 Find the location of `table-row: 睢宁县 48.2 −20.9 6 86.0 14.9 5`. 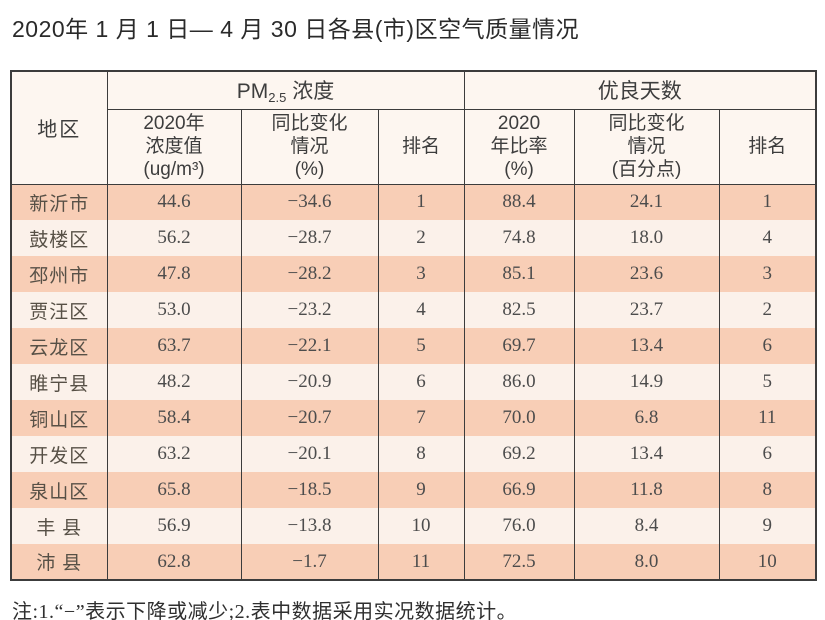

table-row: 睢宁县 48.2 −20.9 6 86.0 14.9 5 is located at coordinates (413, 382).